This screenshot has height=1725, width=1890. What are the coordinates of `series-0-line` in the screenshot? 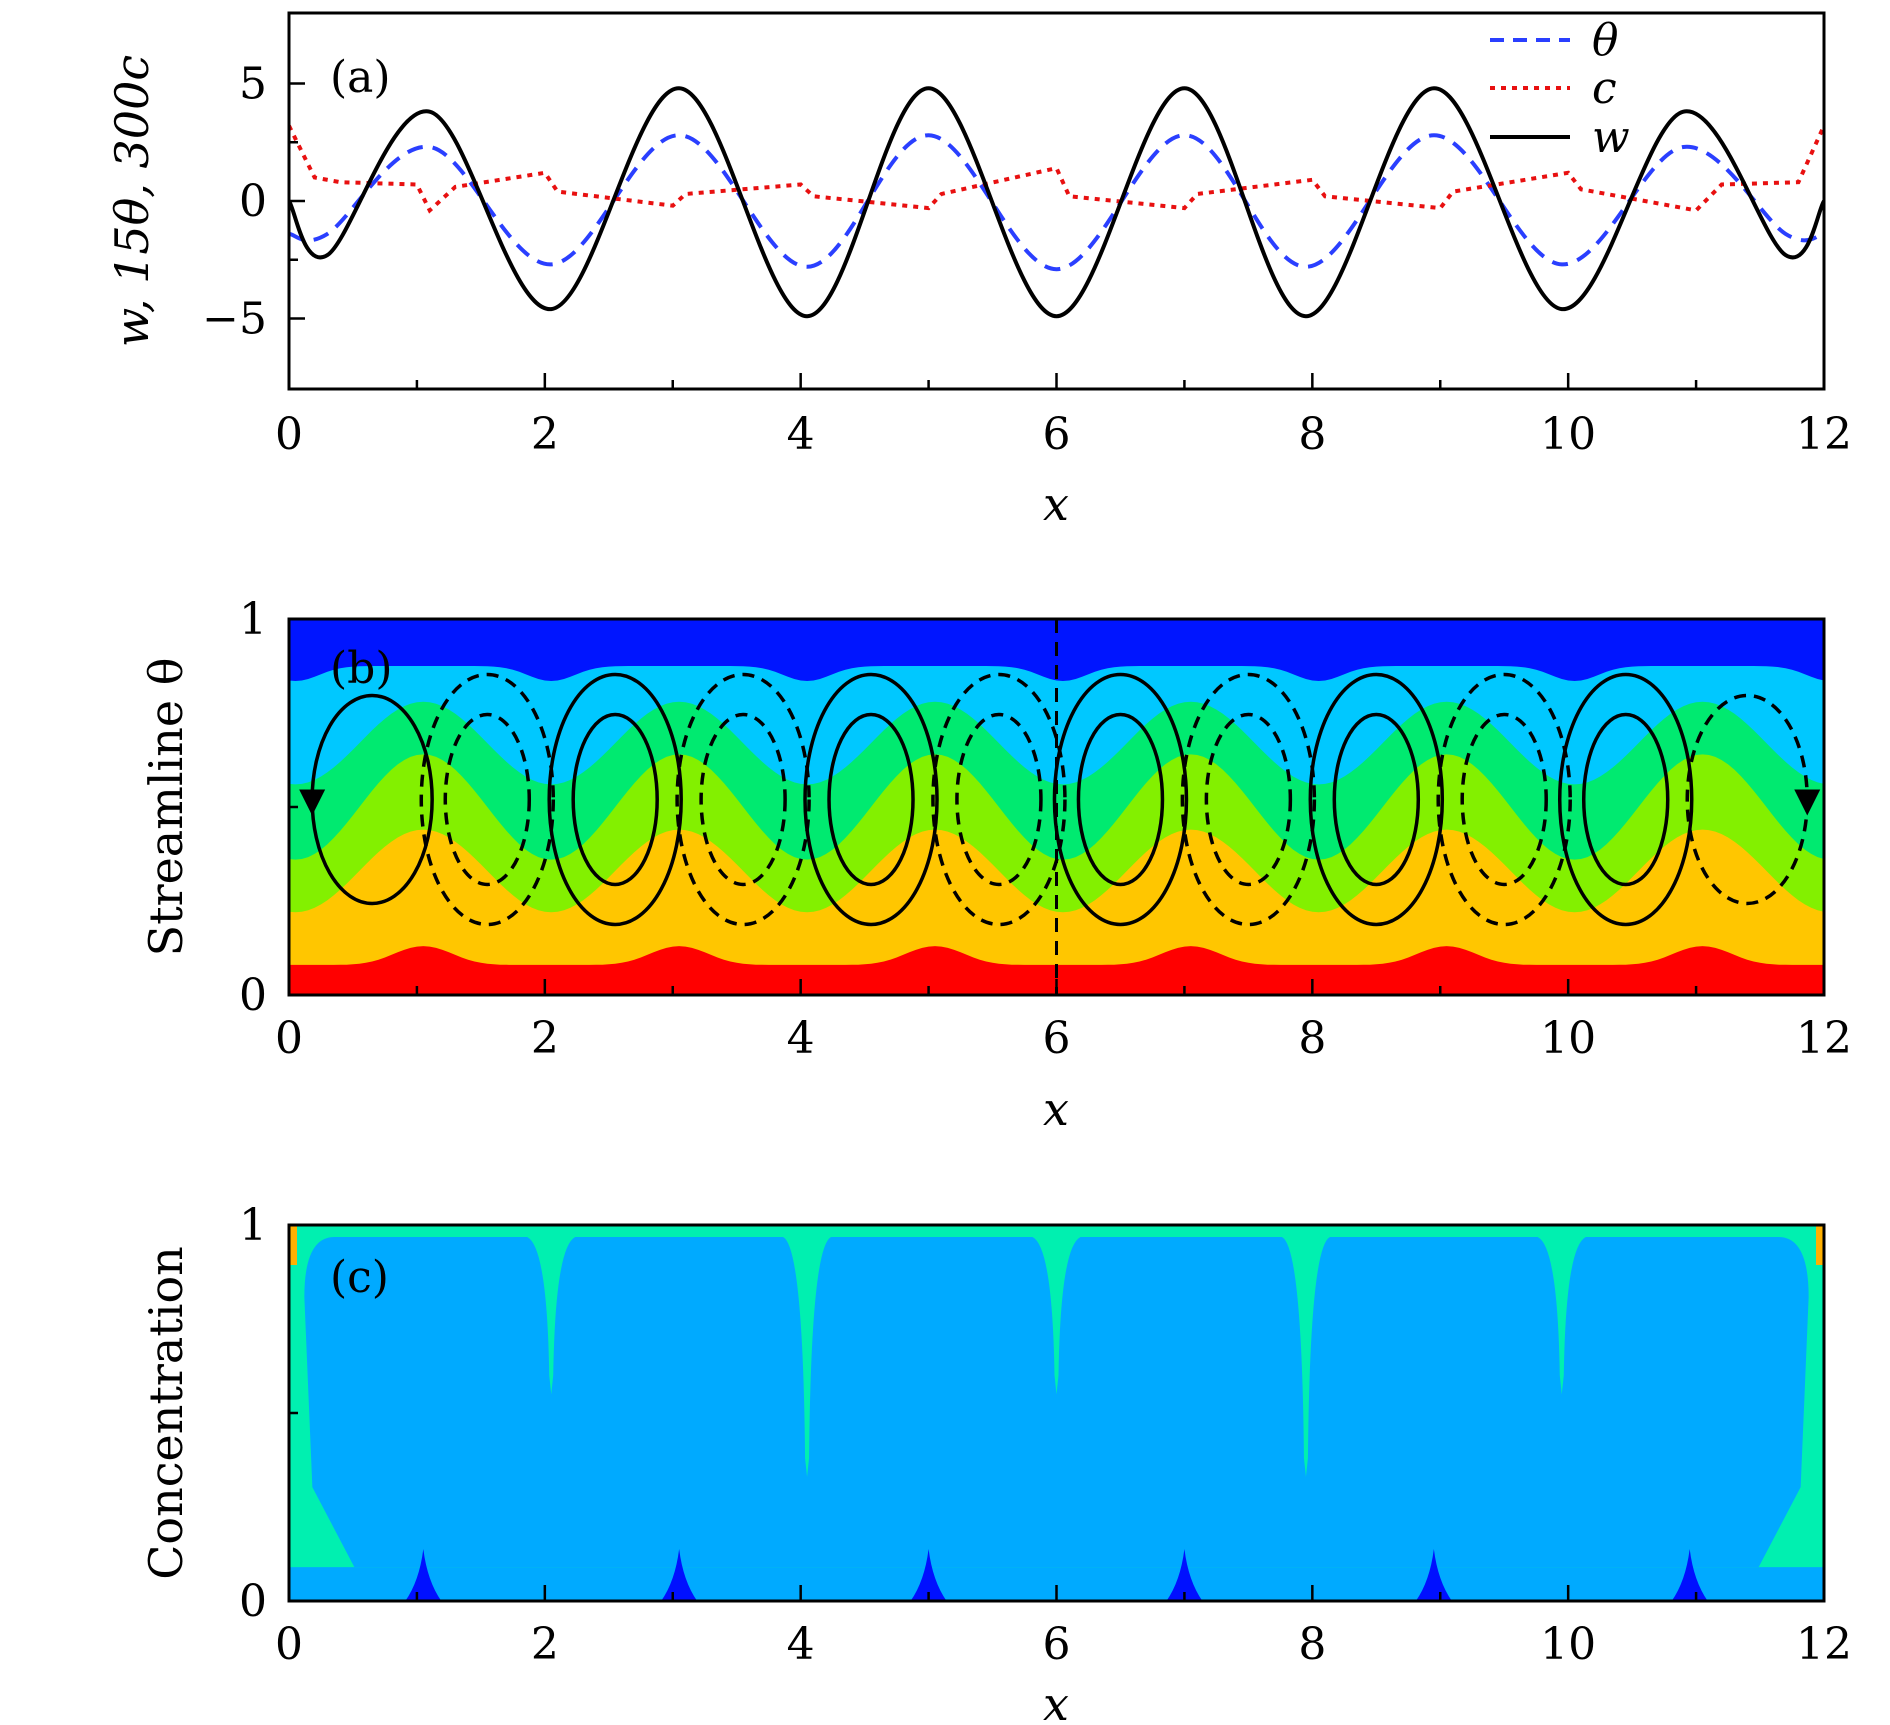 It's located at (1056, 202).